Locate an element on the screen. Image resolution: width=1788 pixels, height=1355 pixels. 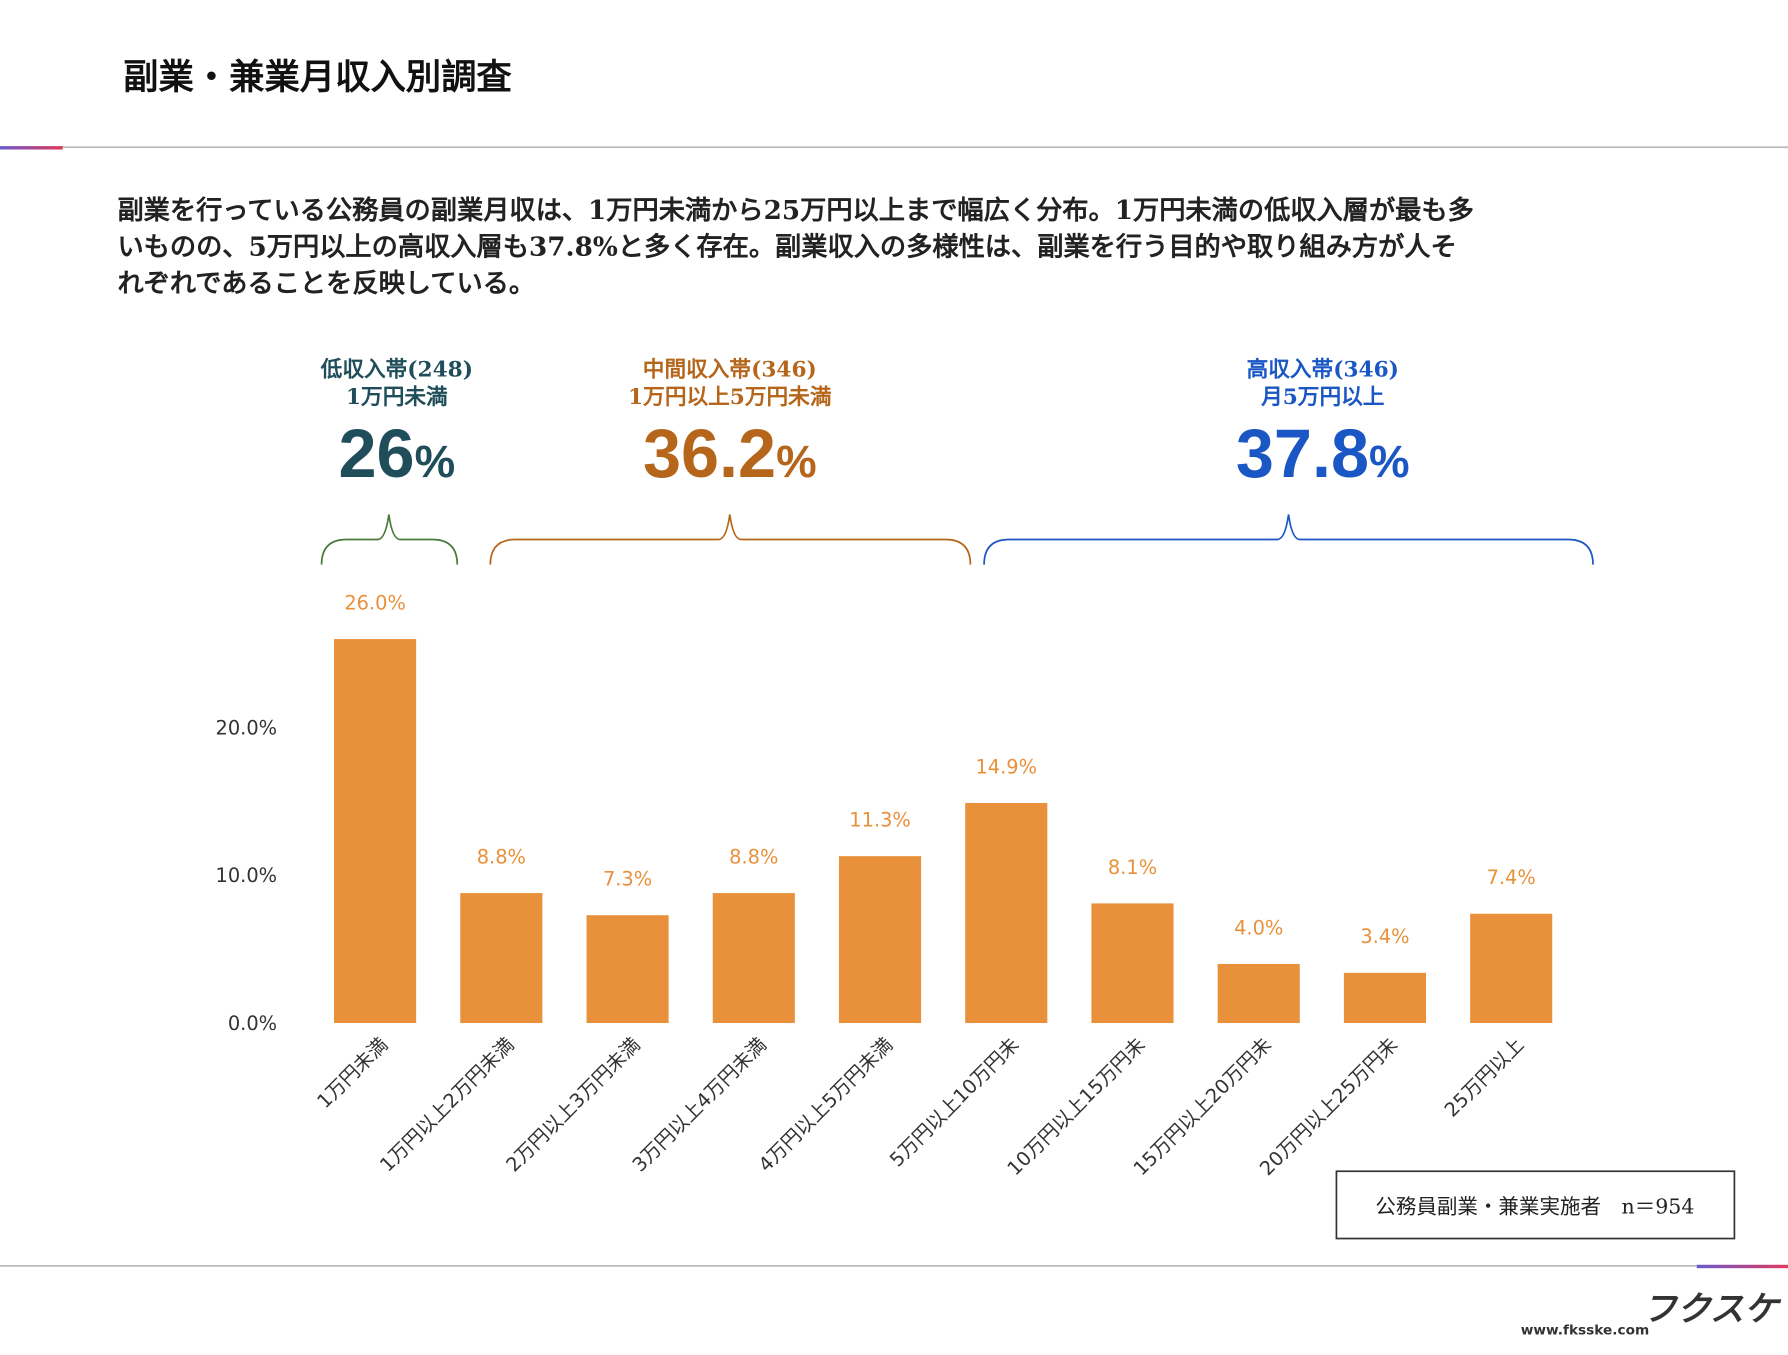
x-tick-label: 4万円以上5万円未満 is located at coordinates (825, 1104).